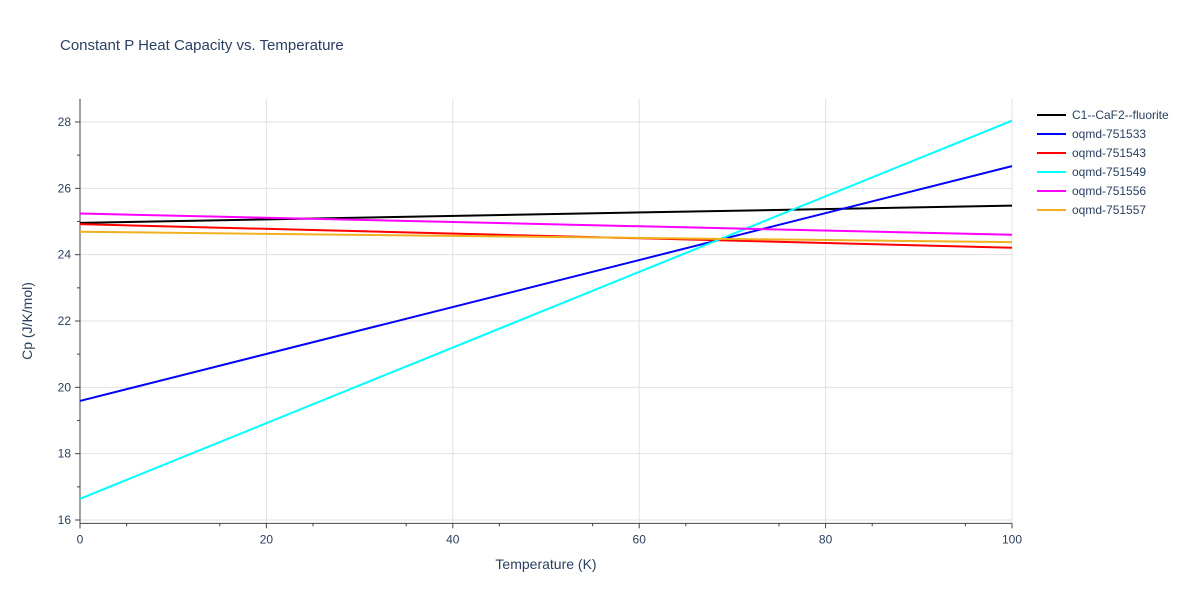  What do you see at coordinates (65, 387) in the screenshot?
I see `y-tick-label: 20` at bounding box center [65, 387].